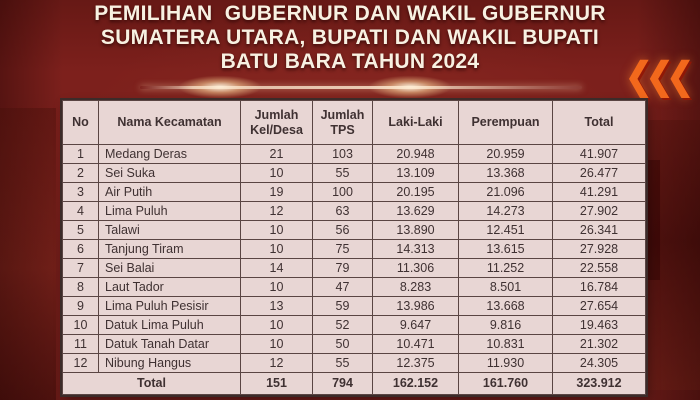 This screenshot has width=700, height=400. Describe the element at coordinates (415, 306) in the screenshot. I see `cell-laki-laki: 13.986` at that location.